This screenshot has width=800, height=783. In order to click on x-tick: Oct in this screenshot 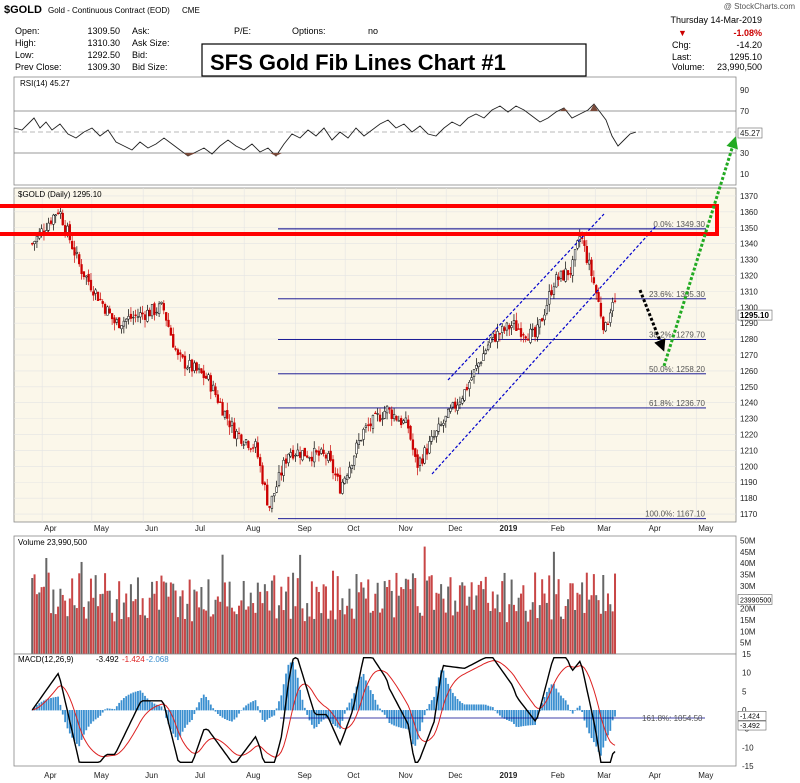, I will do `click(353, 775)`.